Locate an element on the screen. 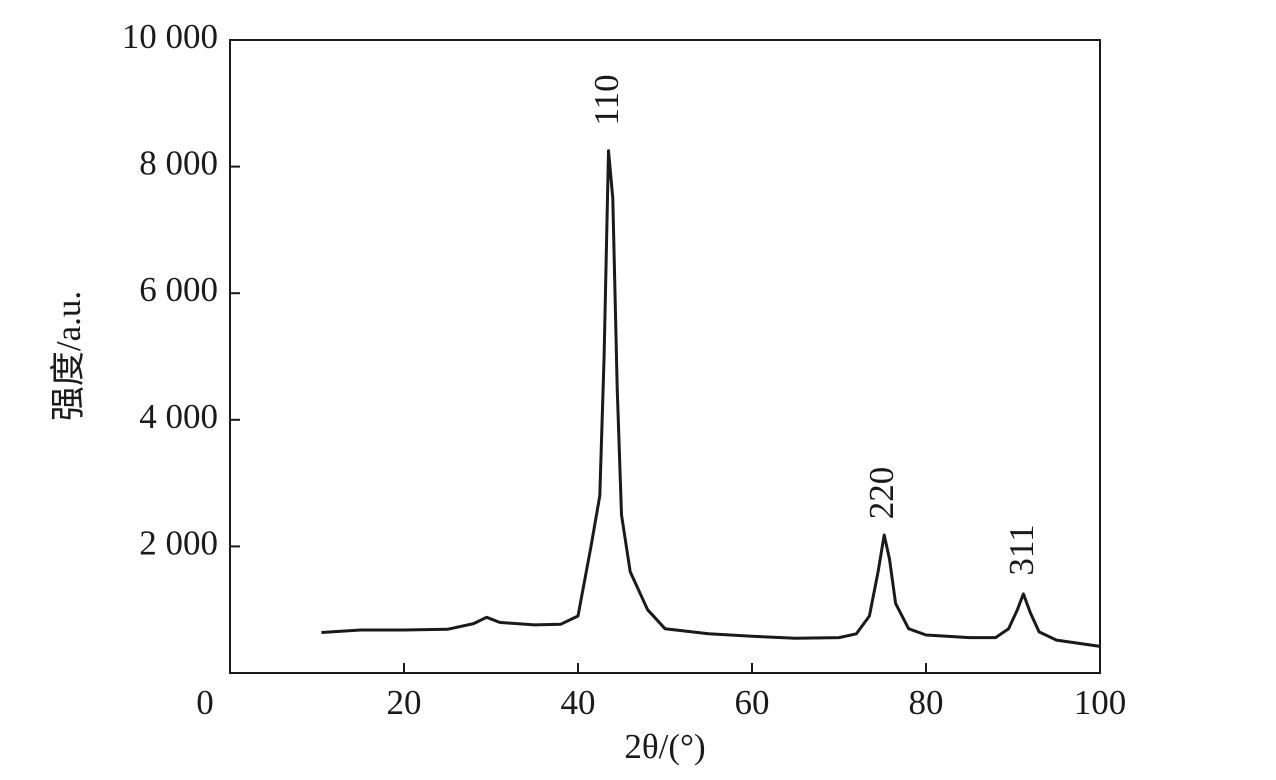  y-axis-label: 强度/a.u. is located at coordinates (68, 356).